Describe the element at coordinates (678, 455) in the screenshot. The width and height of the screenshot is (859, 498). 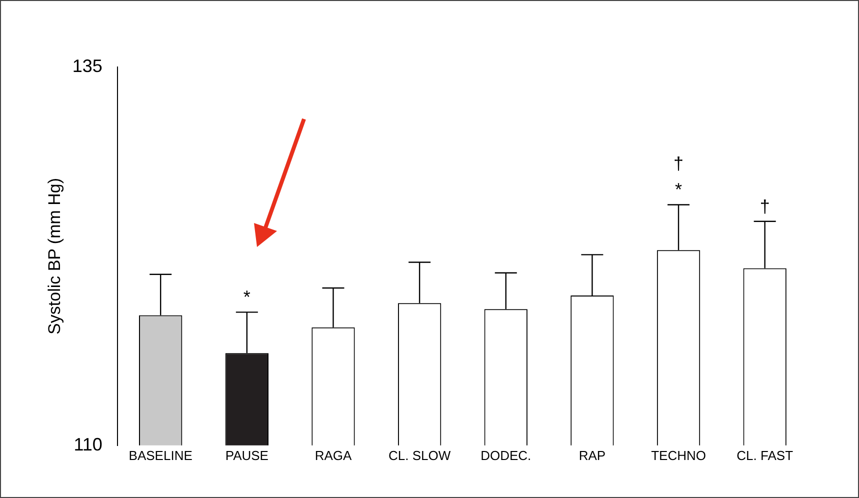
I see `x-tick-label: TECHNO` at that location.